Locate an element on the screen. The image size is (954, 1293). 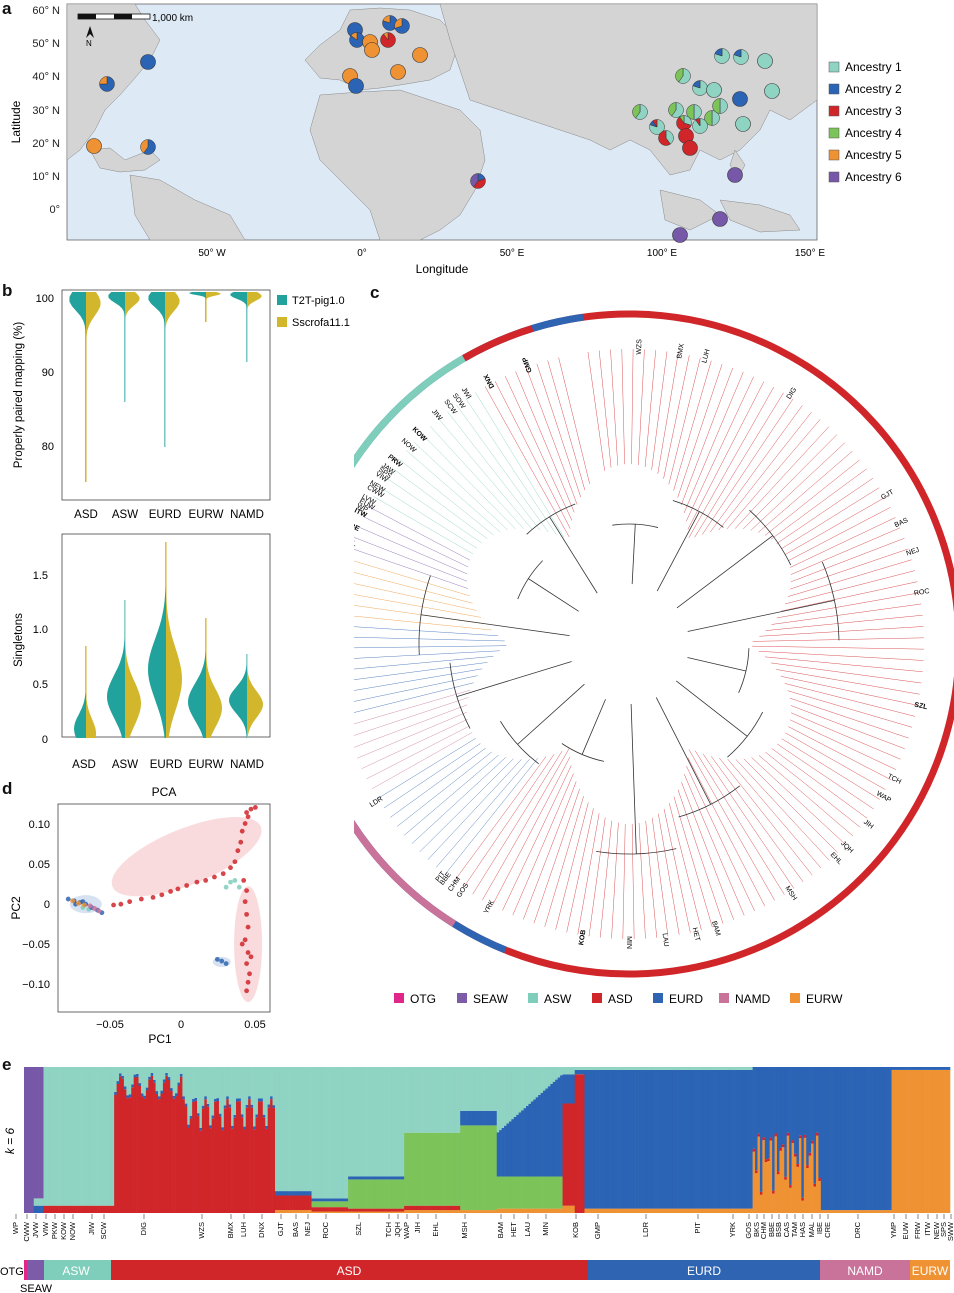
lat-tick: 10° N is located at coordinates (46, 177).